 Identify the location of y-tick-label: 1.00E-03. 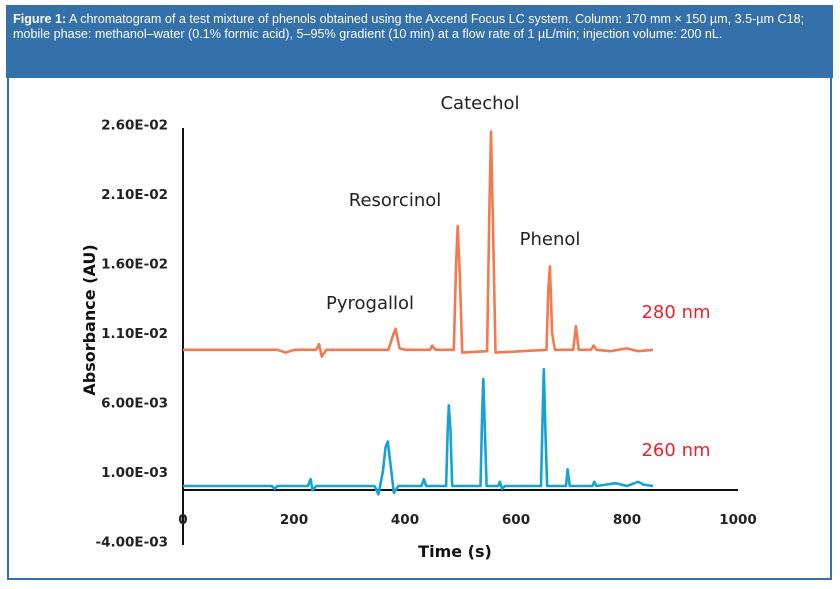
(134, 473).